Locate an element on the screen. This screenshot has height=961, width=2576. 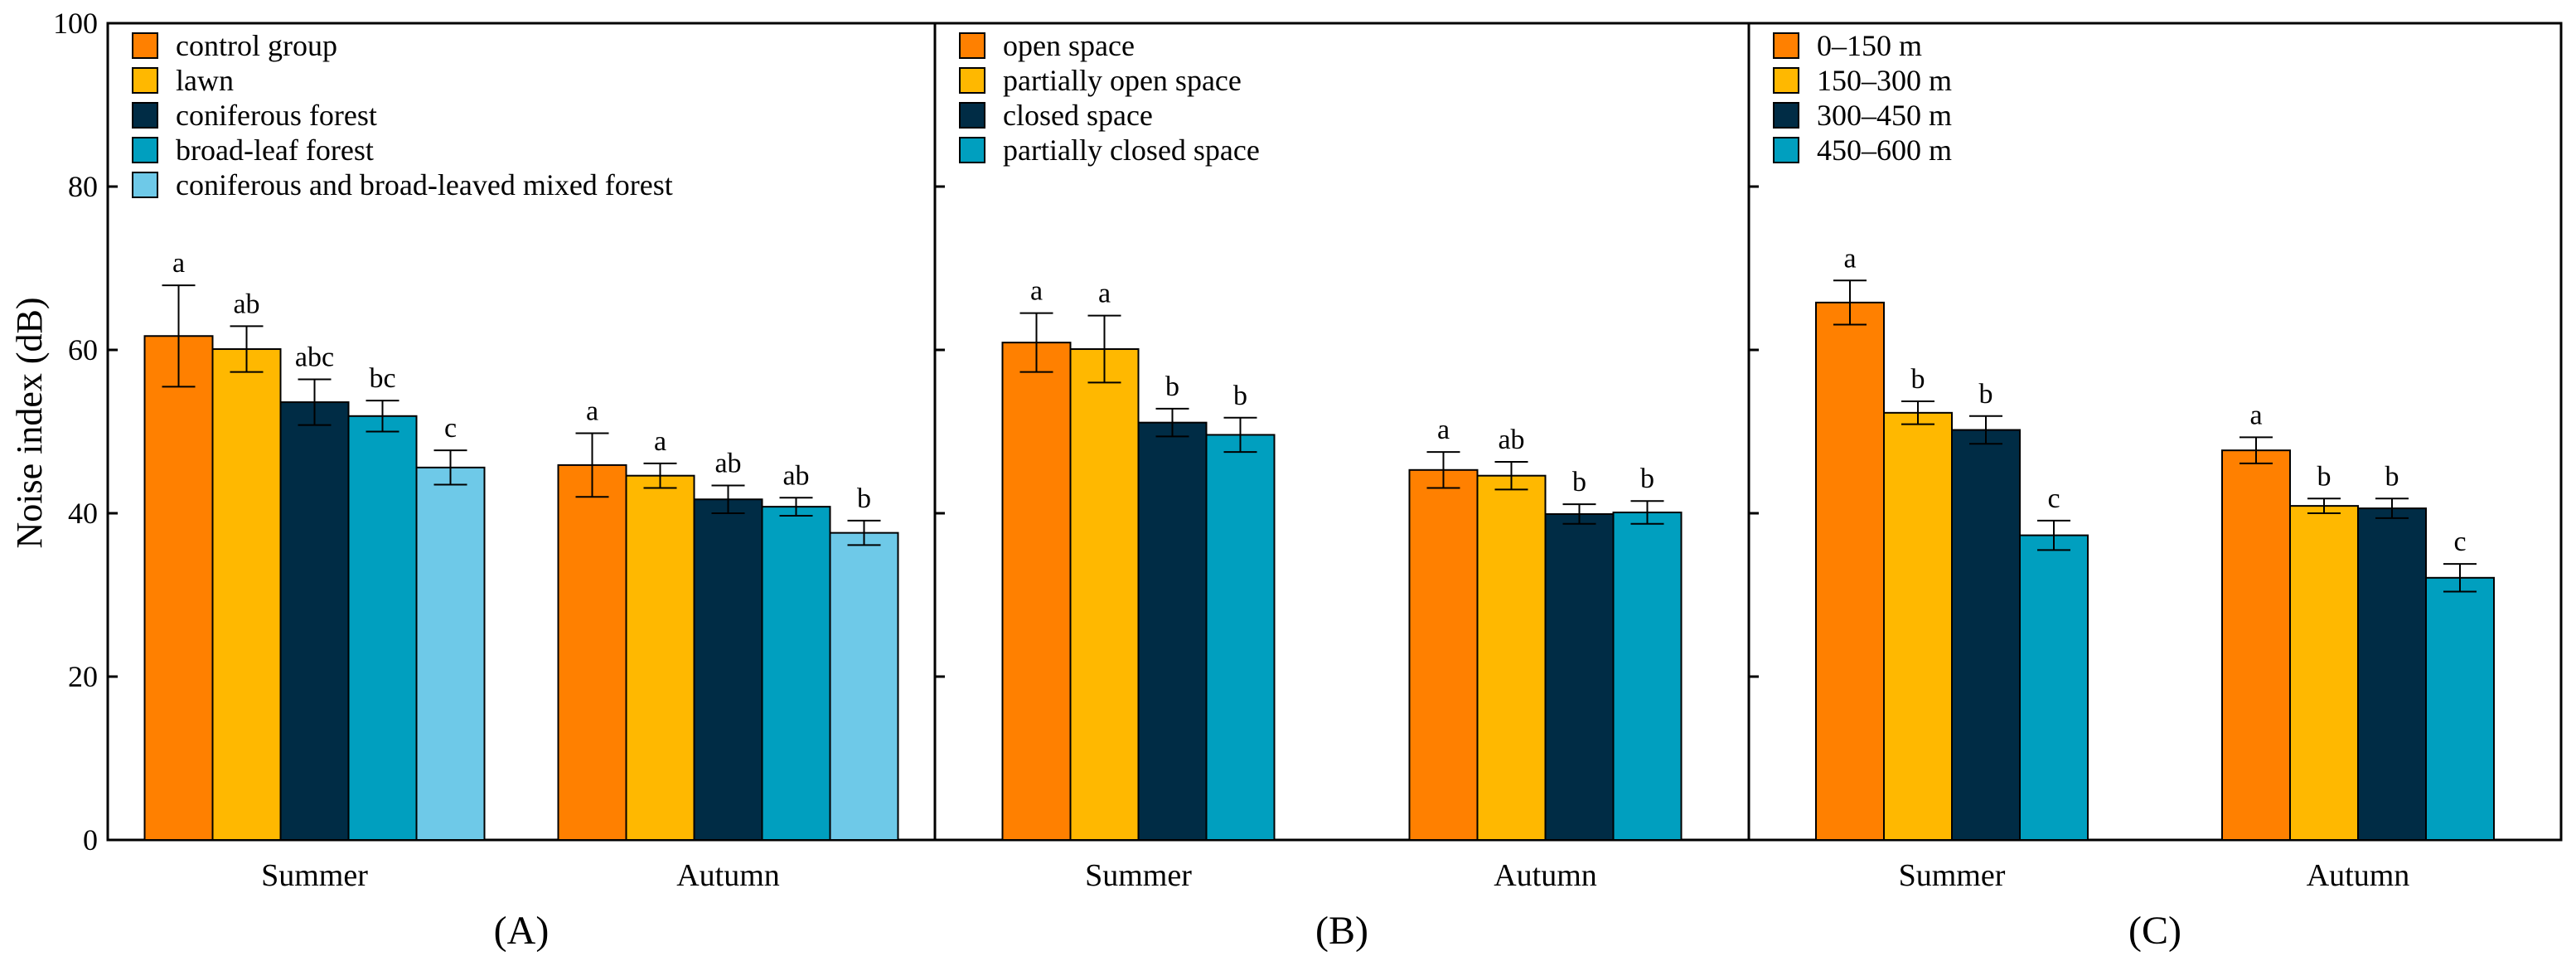
y-tick-label: 40 is located at coordinates (83, 513).